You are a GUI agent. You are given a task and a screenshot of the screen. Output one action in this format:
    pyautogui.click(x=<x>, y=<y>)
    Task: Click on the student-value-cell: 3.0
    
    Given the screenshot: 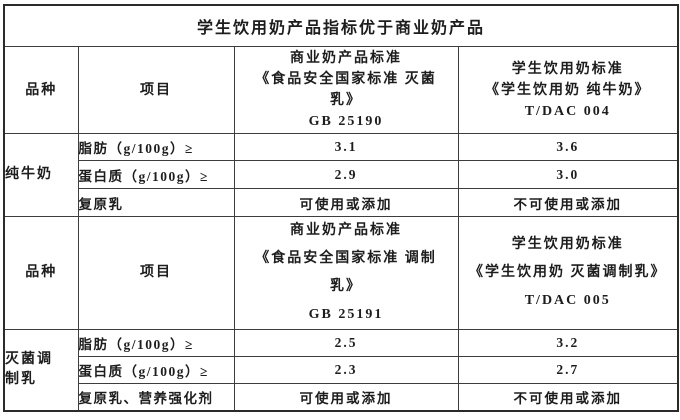 What is the action you would take?
    pyautogui.click(x=568, y=174)
    